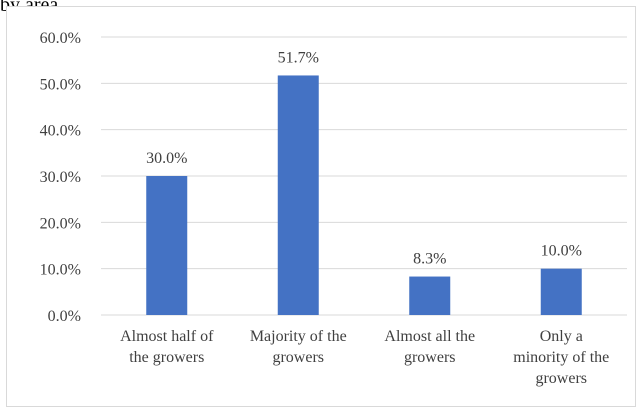  Describe the element at coordinates (167, 347) in the screenshot. I see `category-label: Almost half of the growers` at that location.